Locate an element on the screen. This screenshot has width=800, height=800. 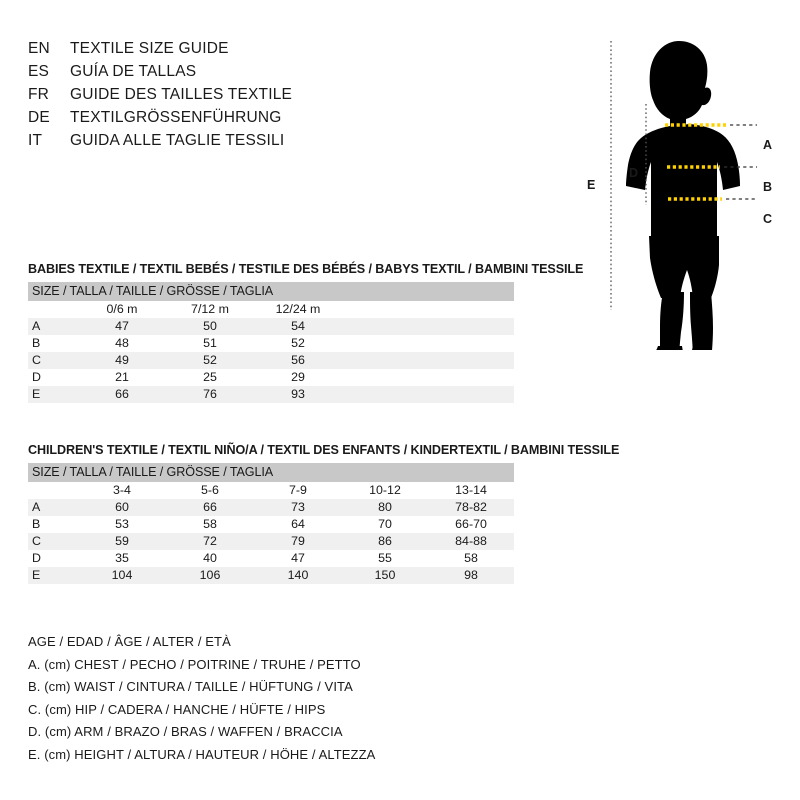
children-cell-e-2: 140 is located at coordinates (298, 575).